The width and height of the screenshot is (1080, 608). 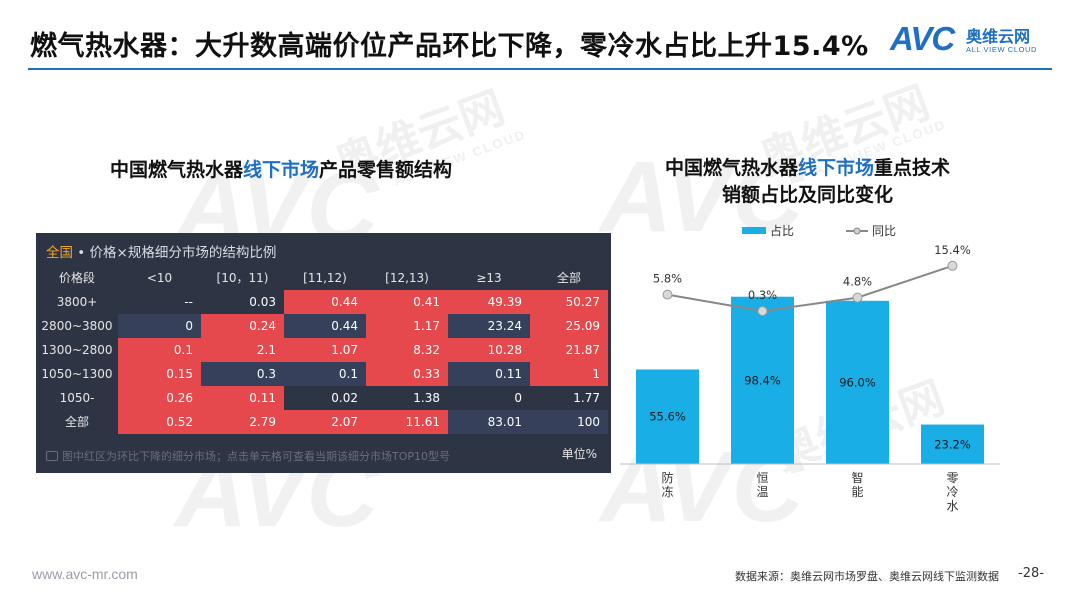 I want to click on category-label: 恒温, so click(x=762, y=485).